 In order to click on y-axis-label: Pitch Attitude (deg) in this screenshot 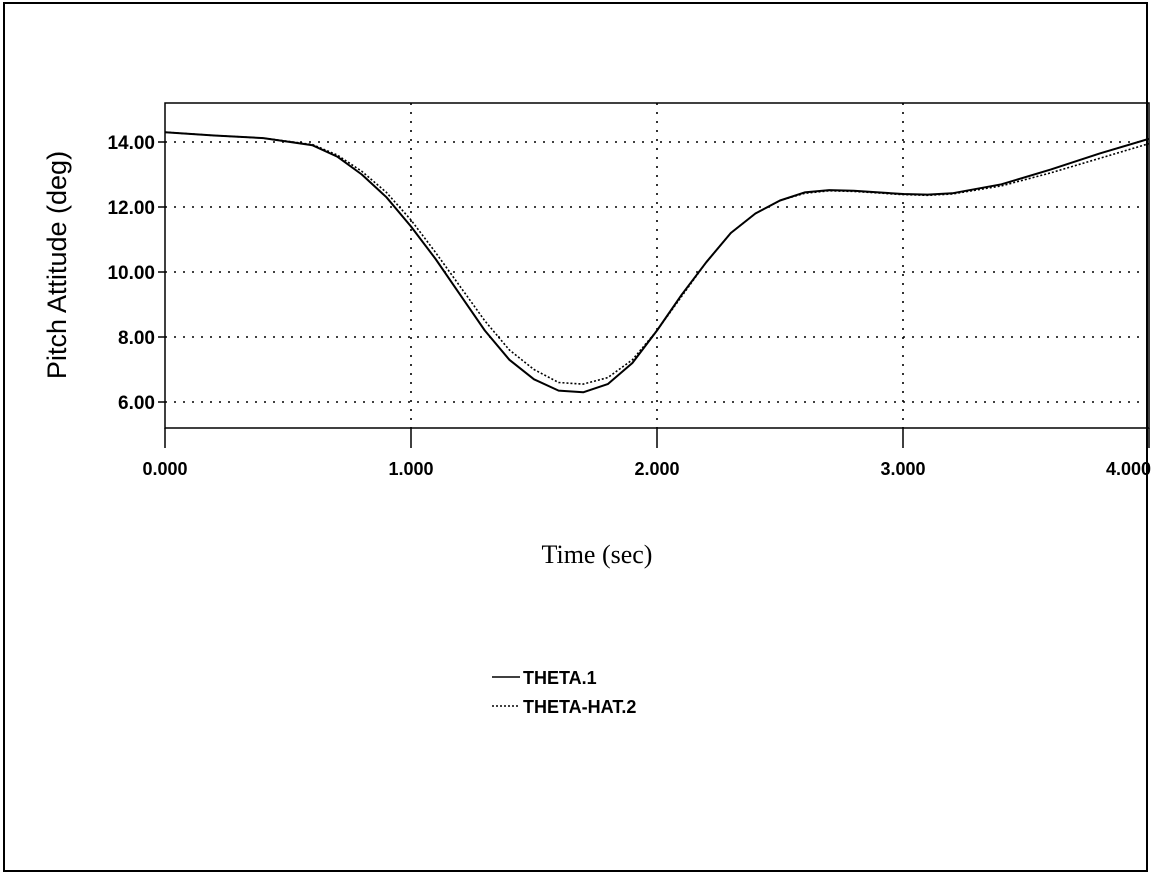, I will do `click(57, 265)`.